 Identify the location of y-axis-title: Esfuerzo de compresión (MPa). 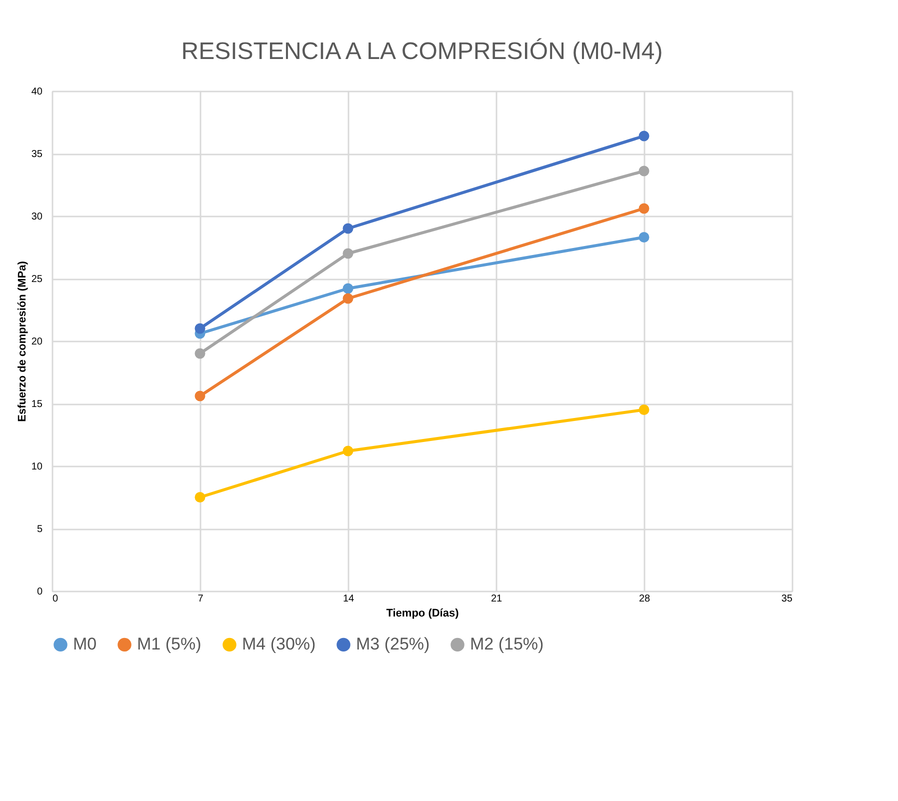
(22, 341).